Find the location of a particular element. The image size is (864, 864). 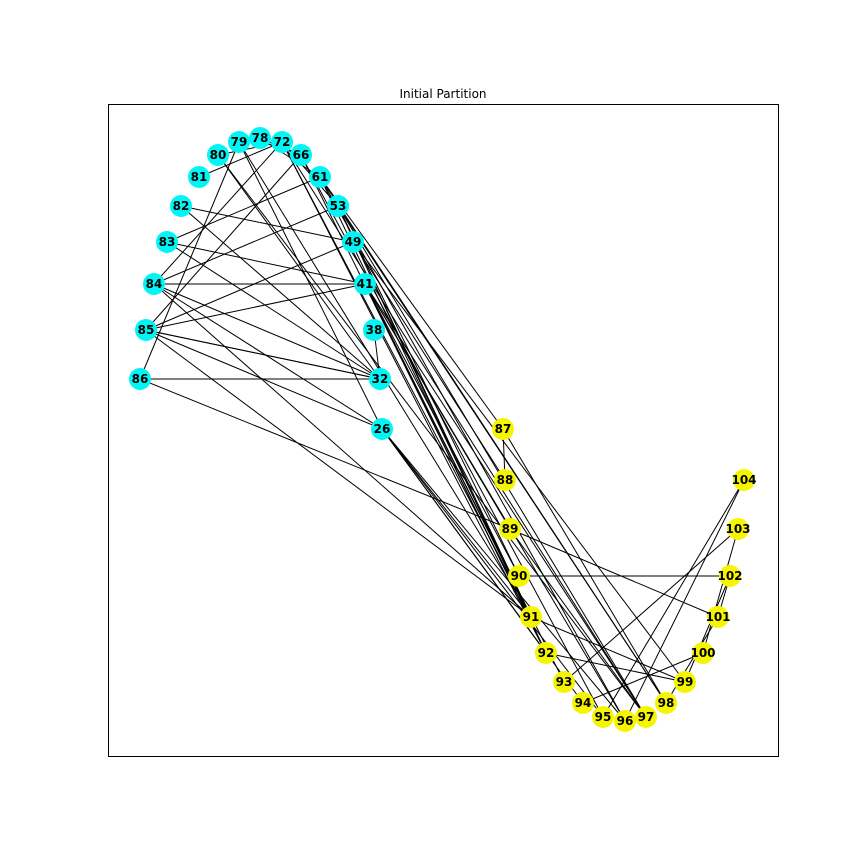

node-label: 88 is located at coordinates (505, 480).